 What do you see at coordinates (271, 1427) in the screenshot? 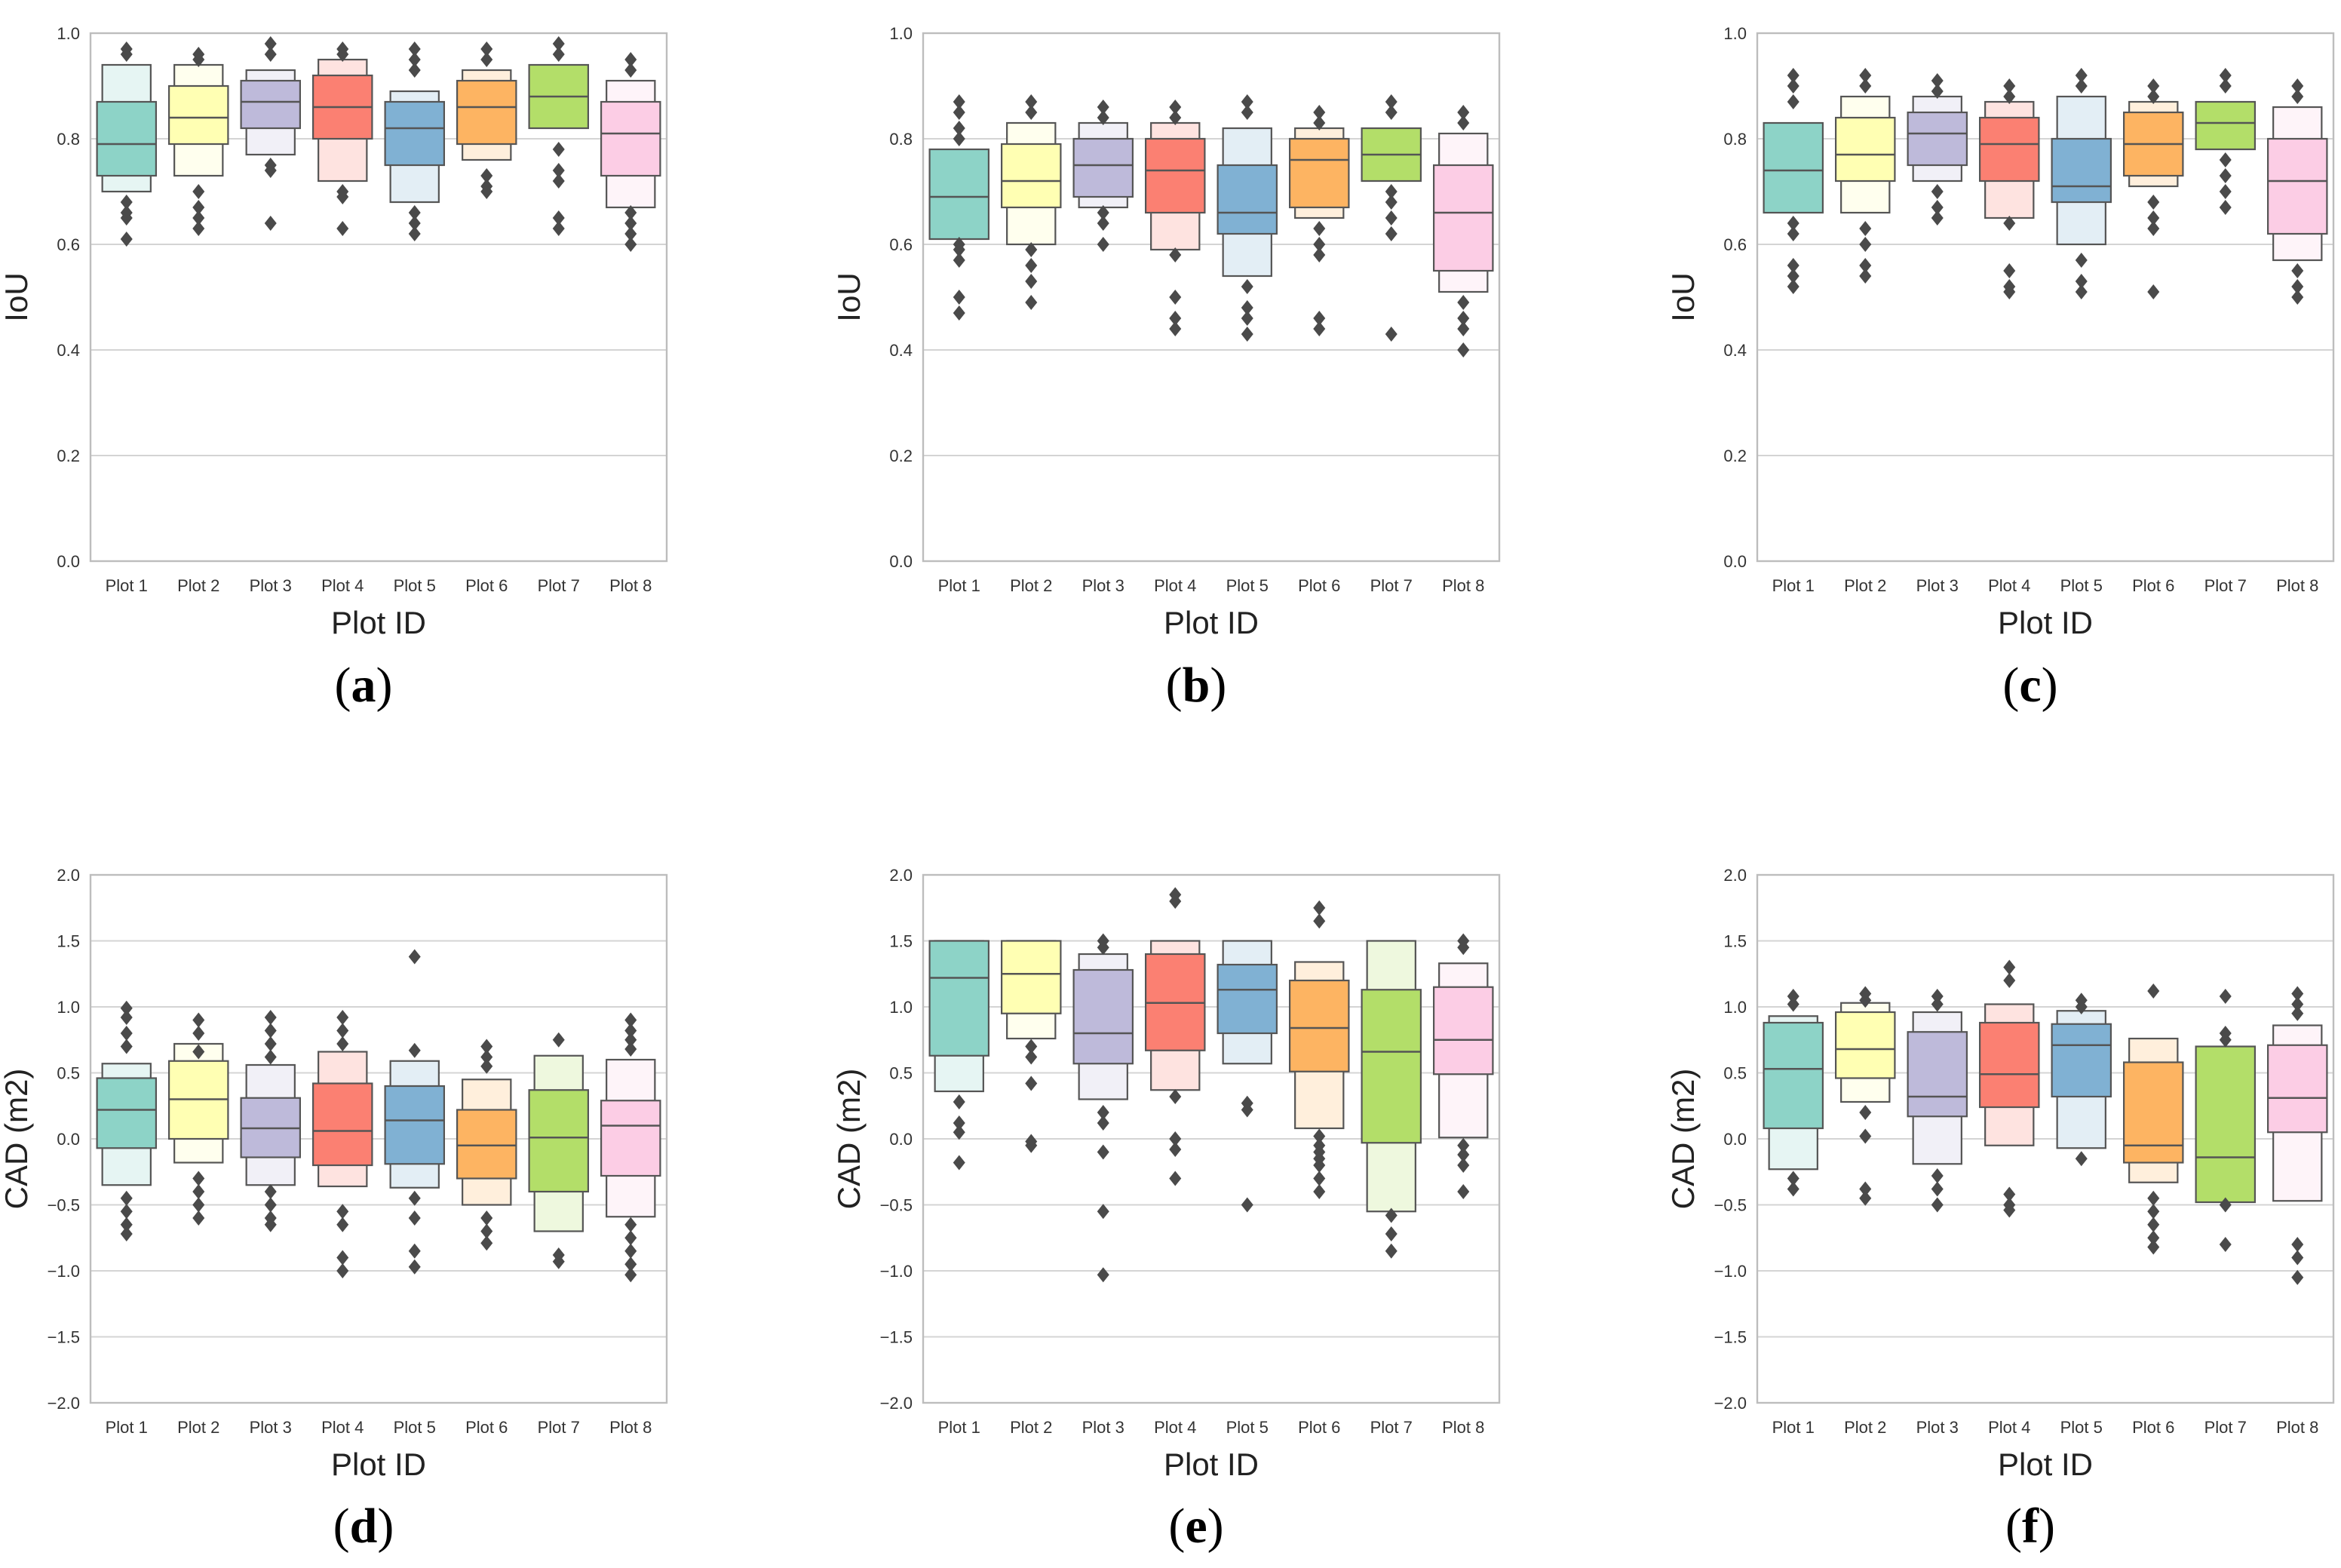
I see `x-tick-label: Plot 3` at bounding box center [271, 1427].